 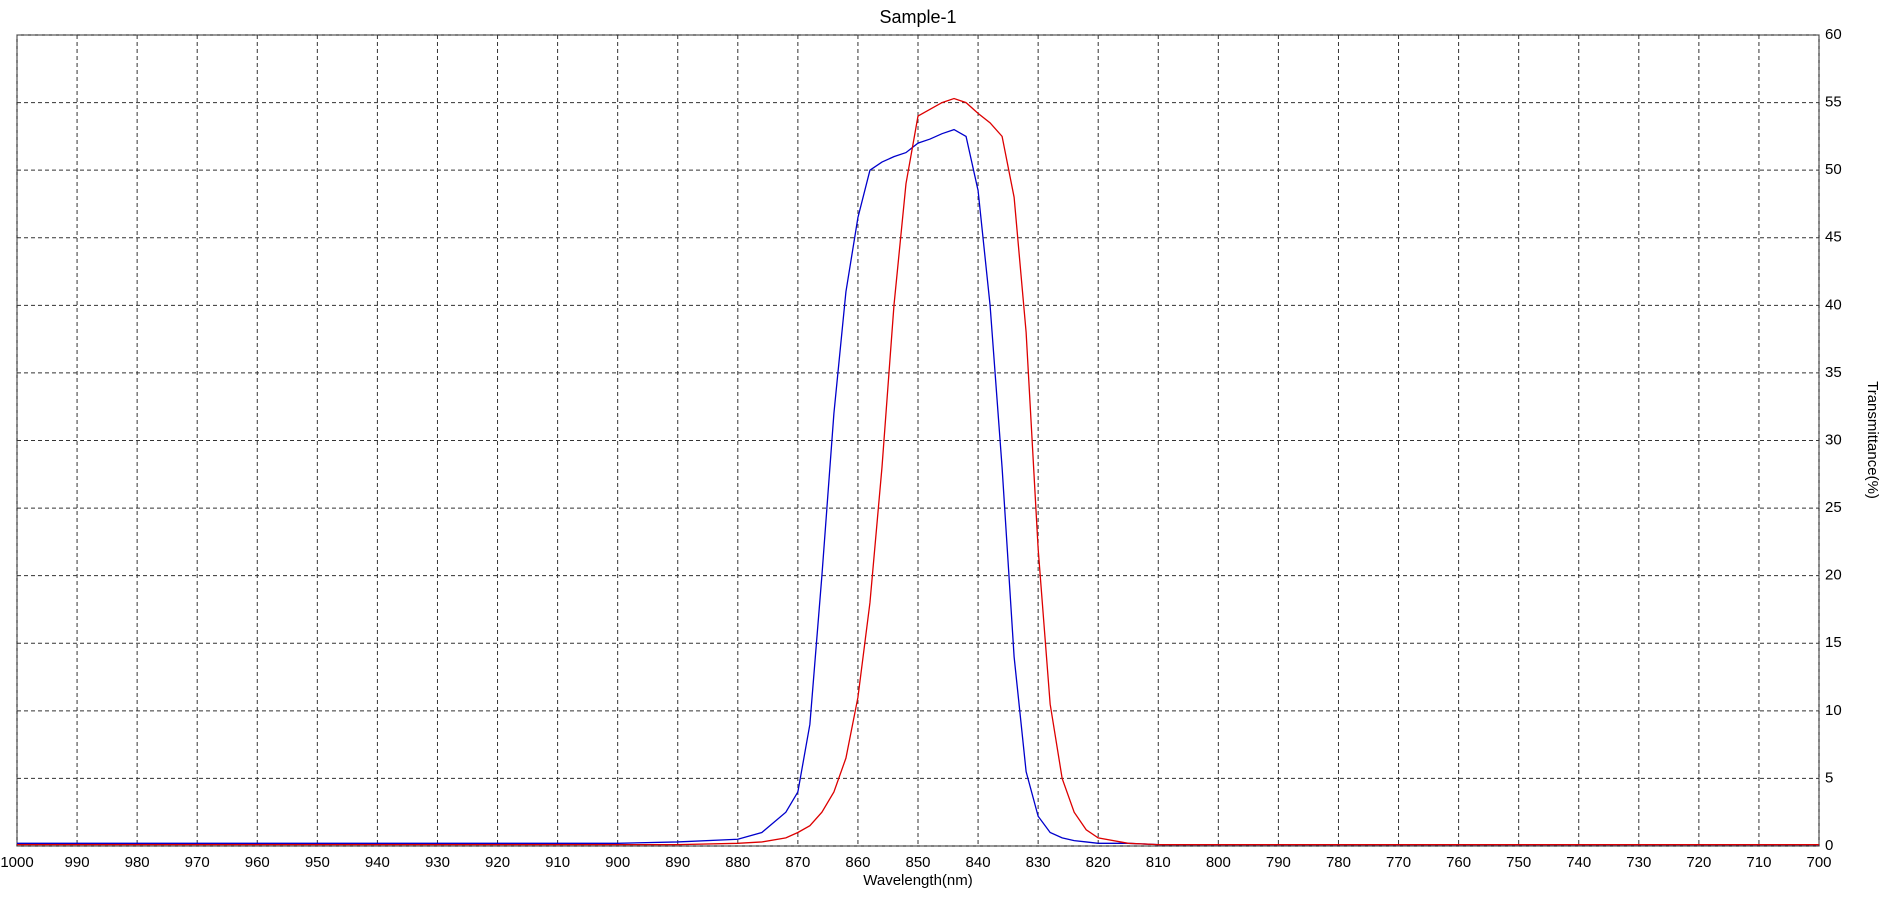 What do you see at coordinates (737, 862) in the screenshot?
I see `x-tick-label: 880` at bounding box center [737, 862].